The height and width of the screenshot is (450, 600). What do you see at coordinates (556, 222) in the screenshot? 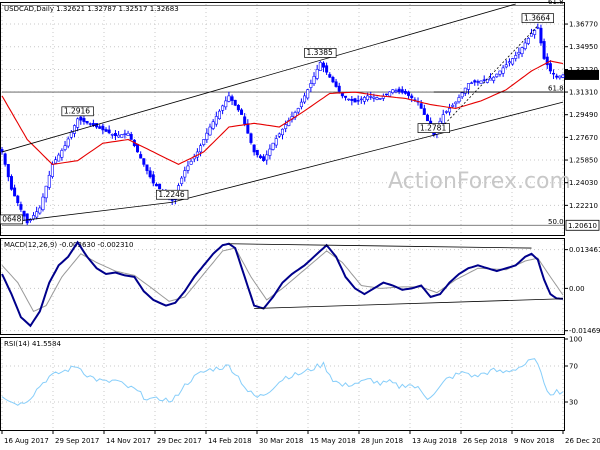
I see `fib-level-label: 50.0` at bounding box center [556, 222].